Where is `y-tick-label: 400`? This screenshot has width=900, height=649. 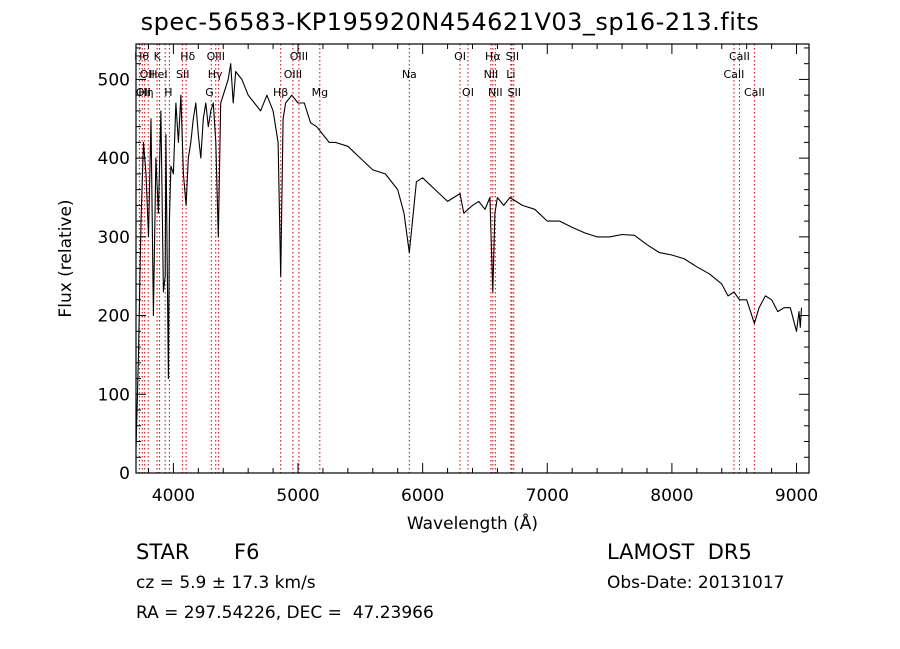 y-tick-label: 400 is located at coordinates (114, 159).